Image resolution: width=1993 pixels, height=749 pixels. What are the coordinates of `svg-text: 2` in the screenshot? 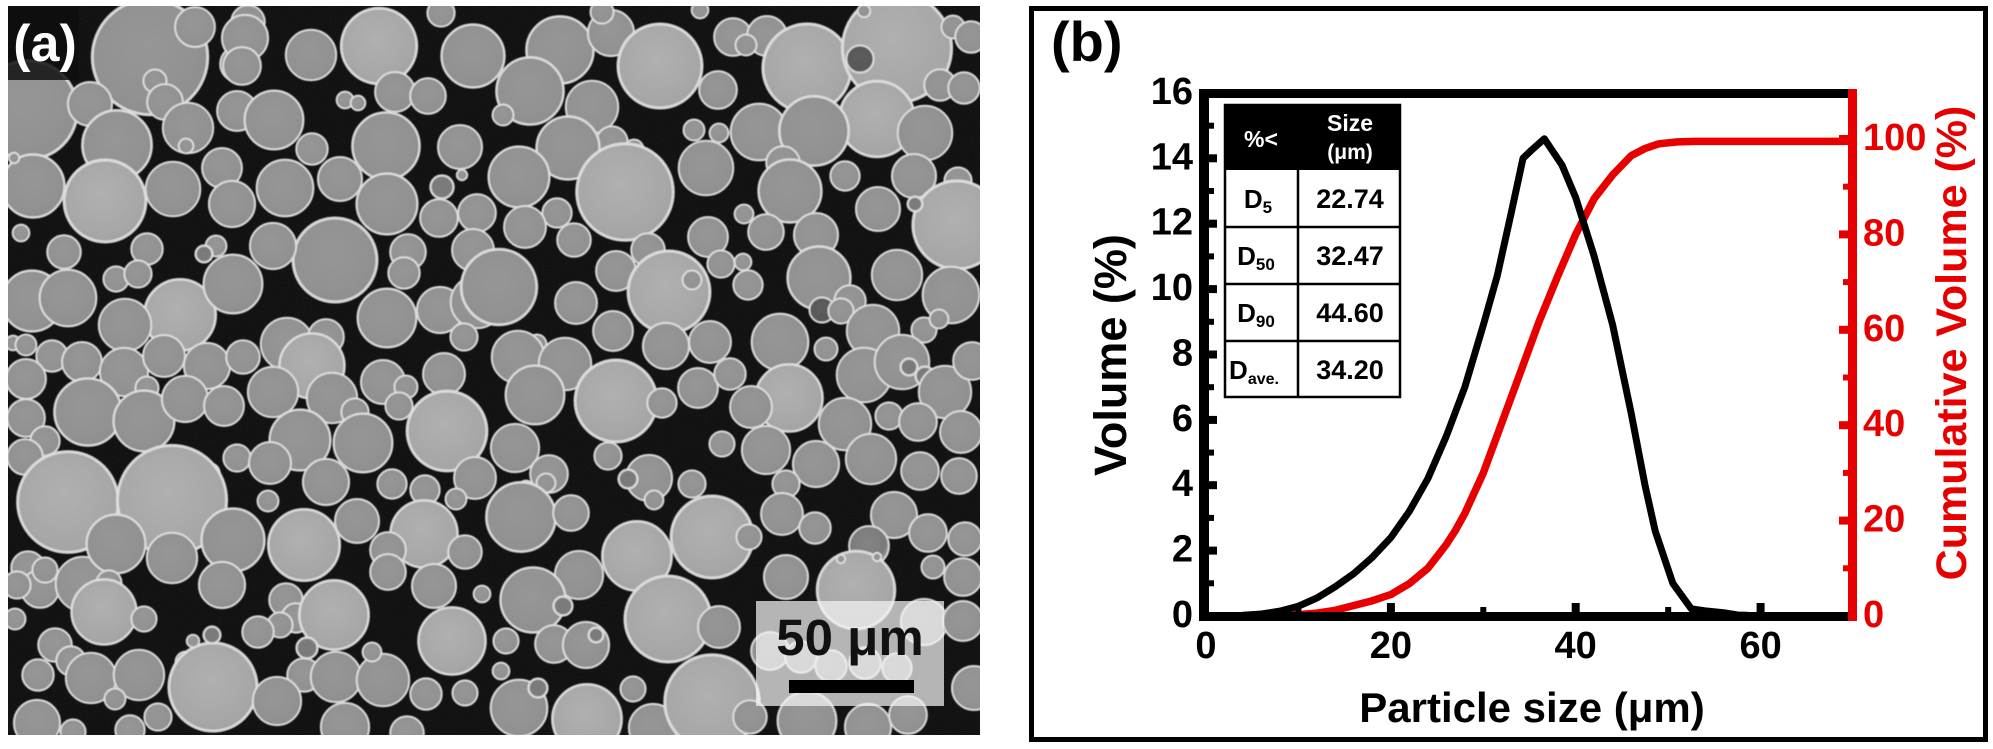 It's located at (1182, 550).